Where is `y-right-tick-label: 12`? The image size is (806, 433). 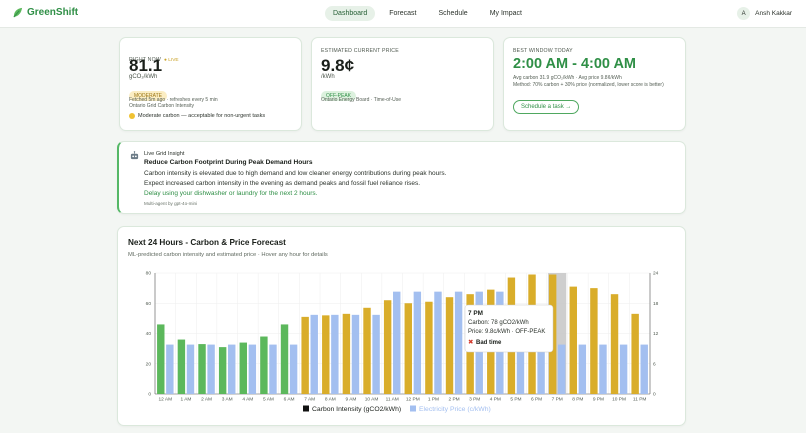 y-right-tick-label: 12 is located at coordinates (656, 334).